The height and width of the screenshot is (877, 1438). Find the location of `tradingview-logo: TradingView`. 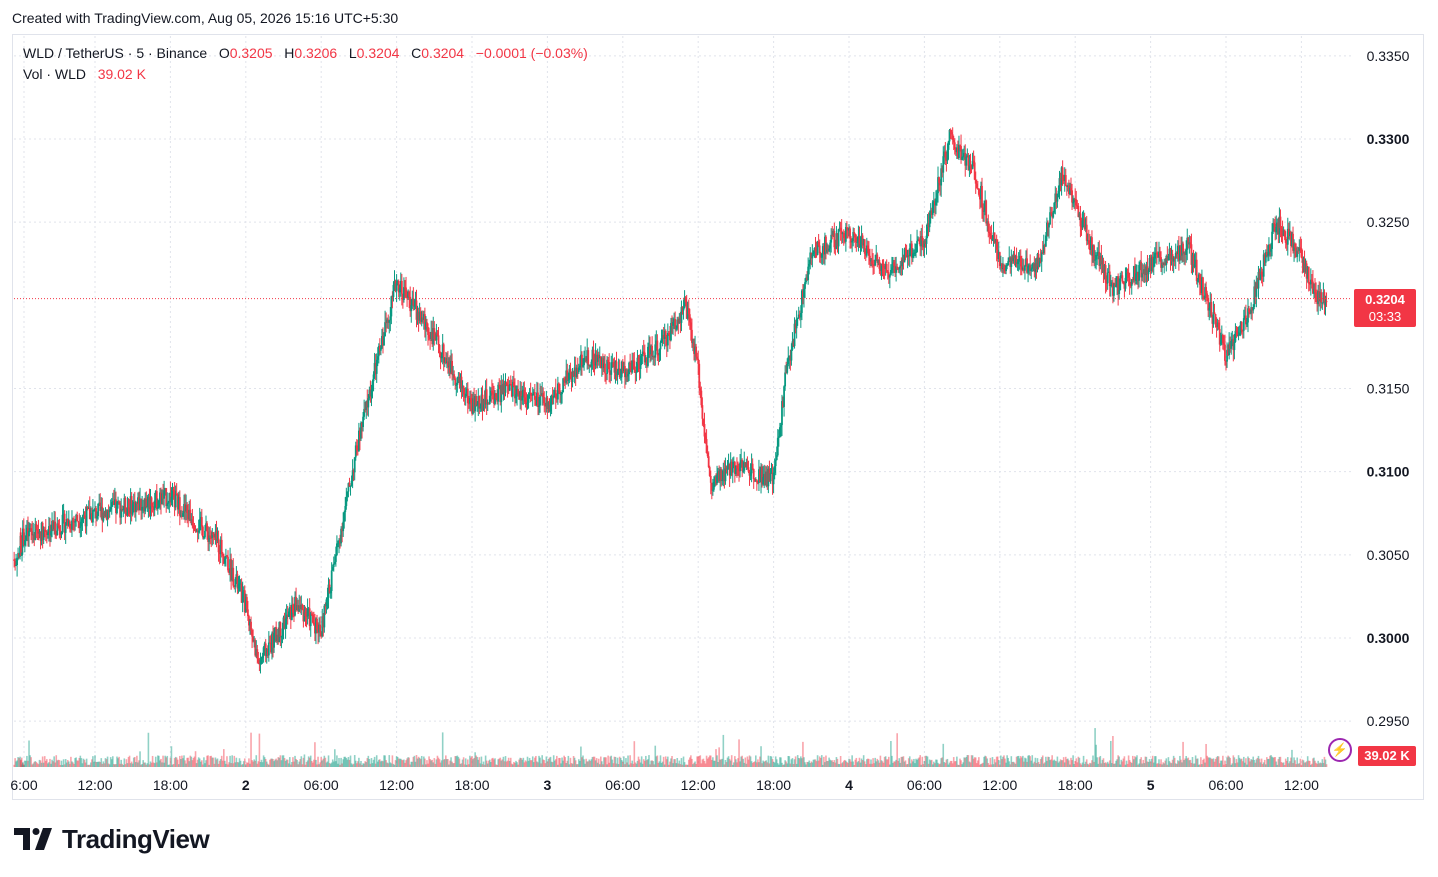

tradingview-logo: TradingView is located at coordinates (112, 839).